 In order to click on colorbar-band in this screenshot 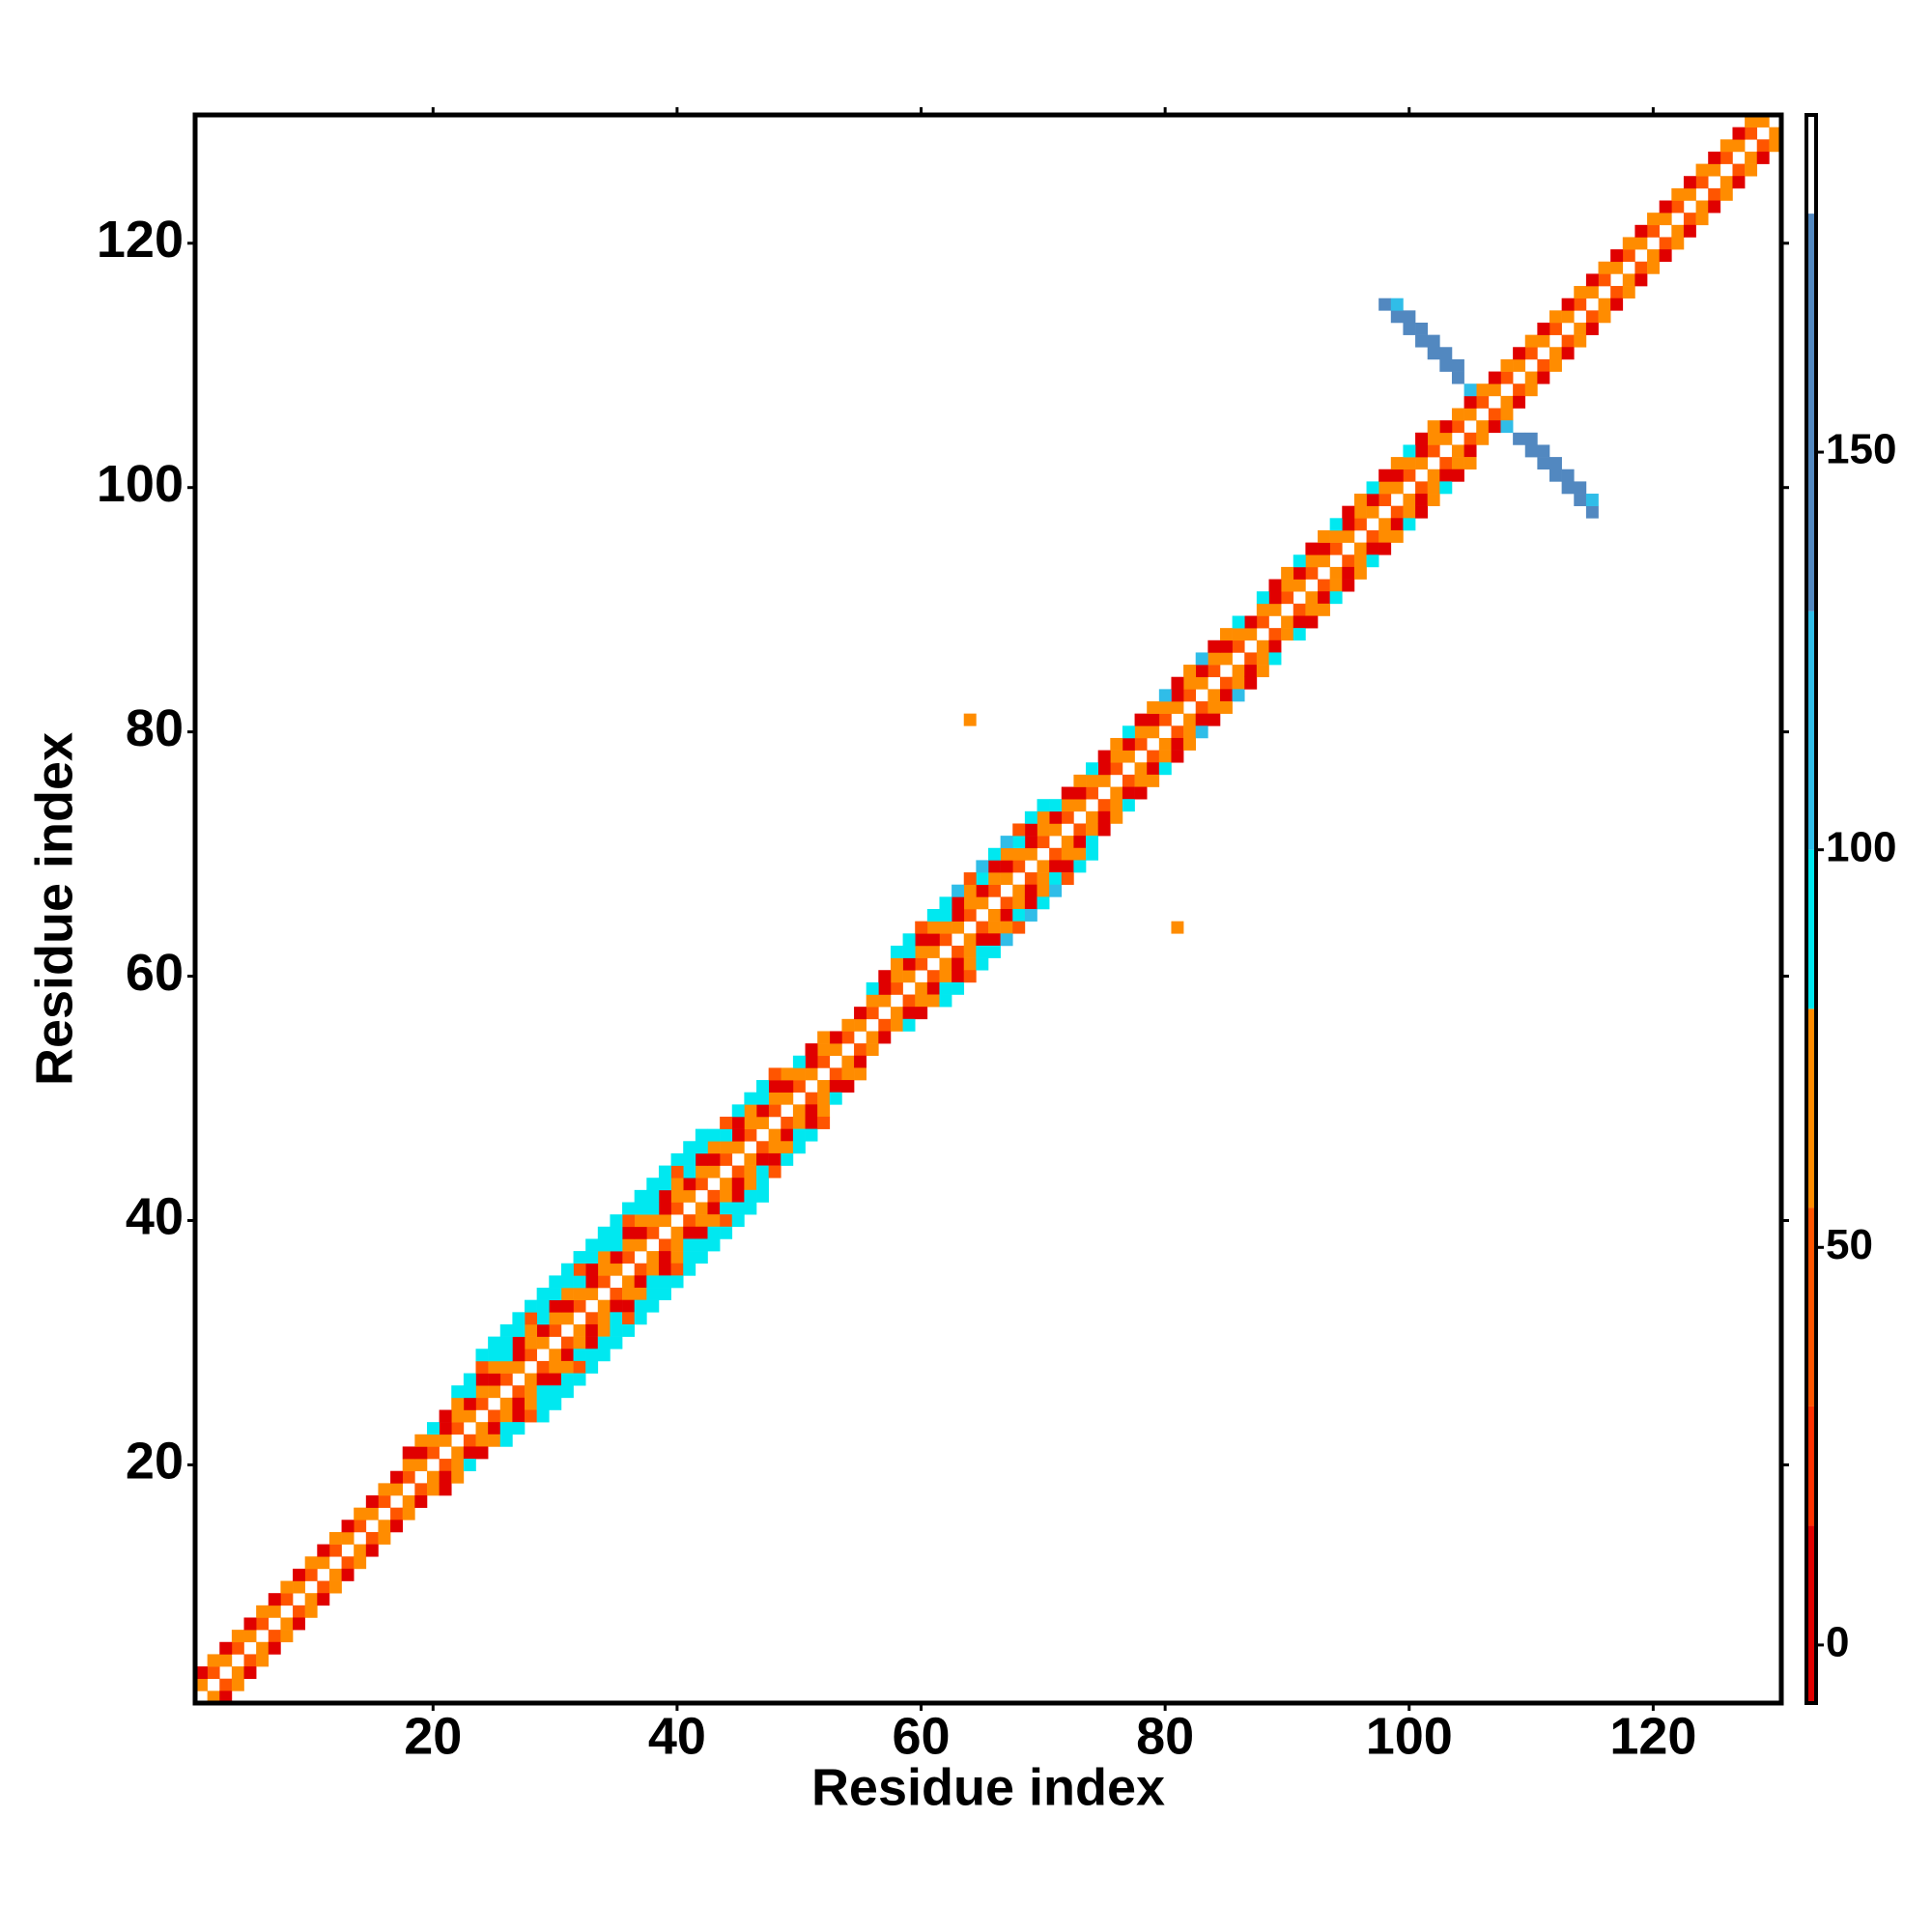, I will do `click(1811, 1614)`.